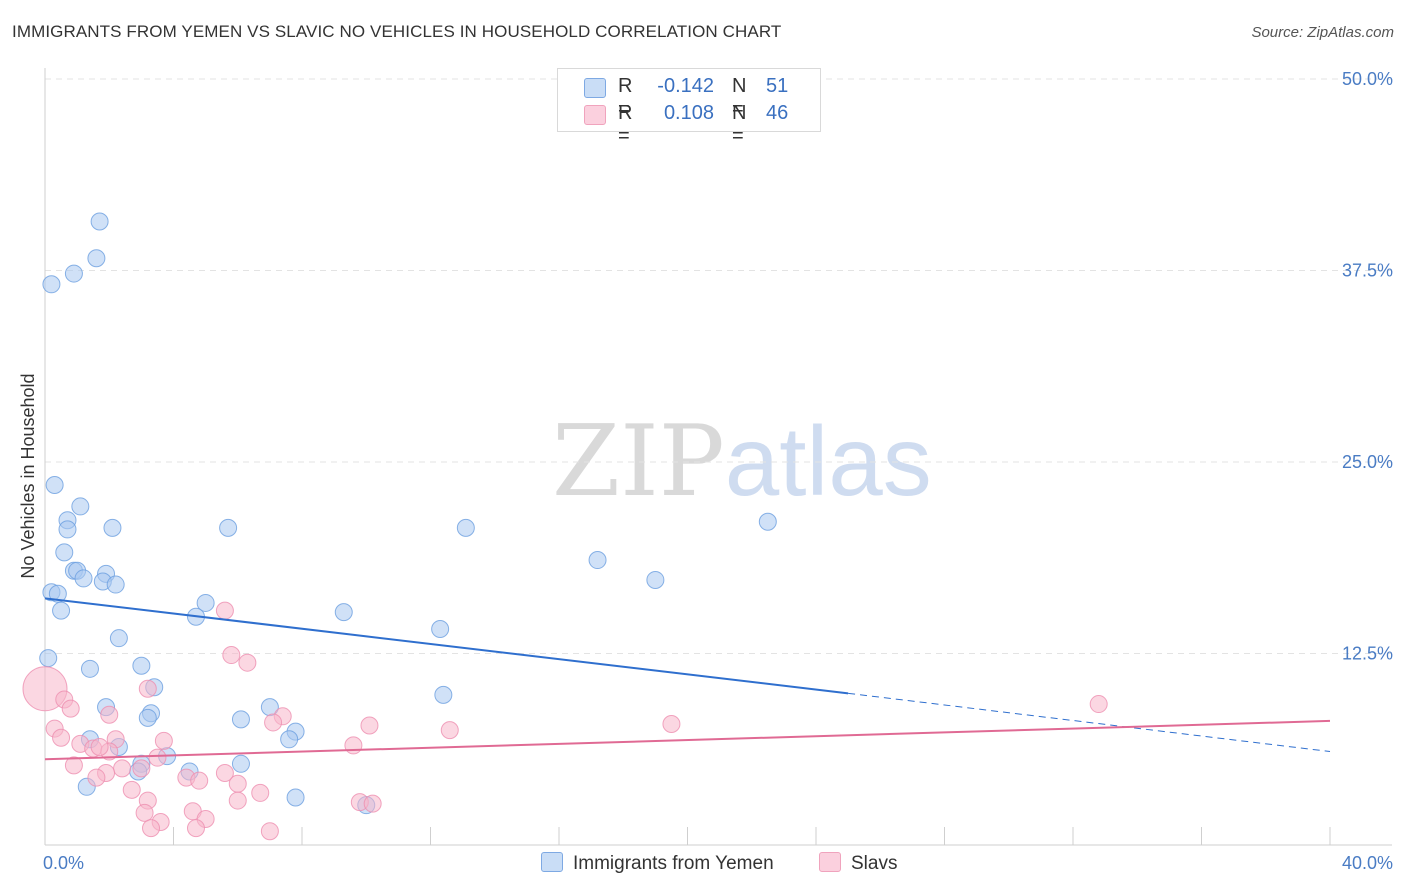 This screenshot has height=892, width=1406. I want to click on watermark: ZIPatlas, so click(742, 462).